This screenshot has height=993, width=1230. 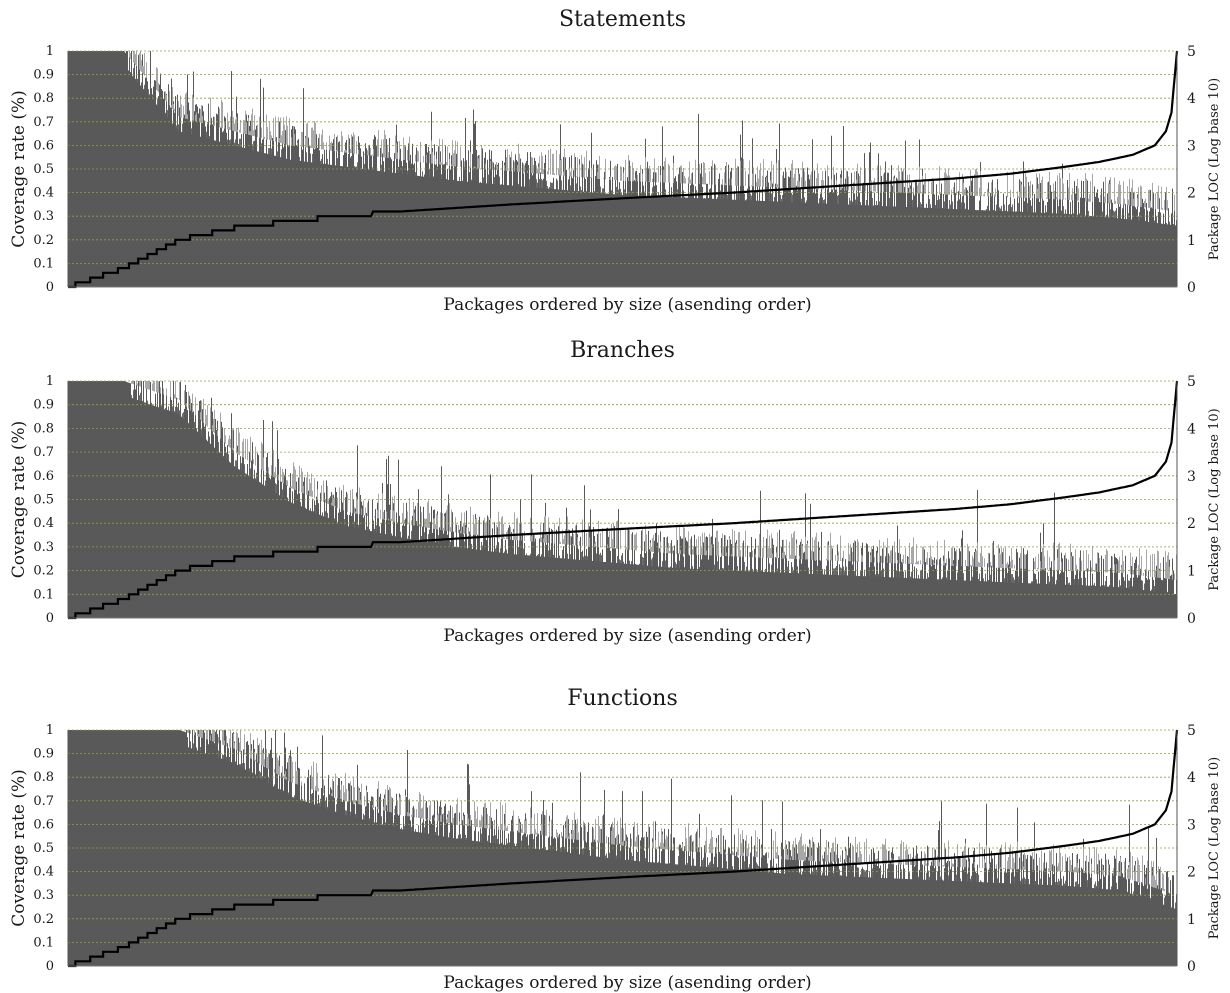 I want to click on chart-title: Statements, so click(x=622, y=19).